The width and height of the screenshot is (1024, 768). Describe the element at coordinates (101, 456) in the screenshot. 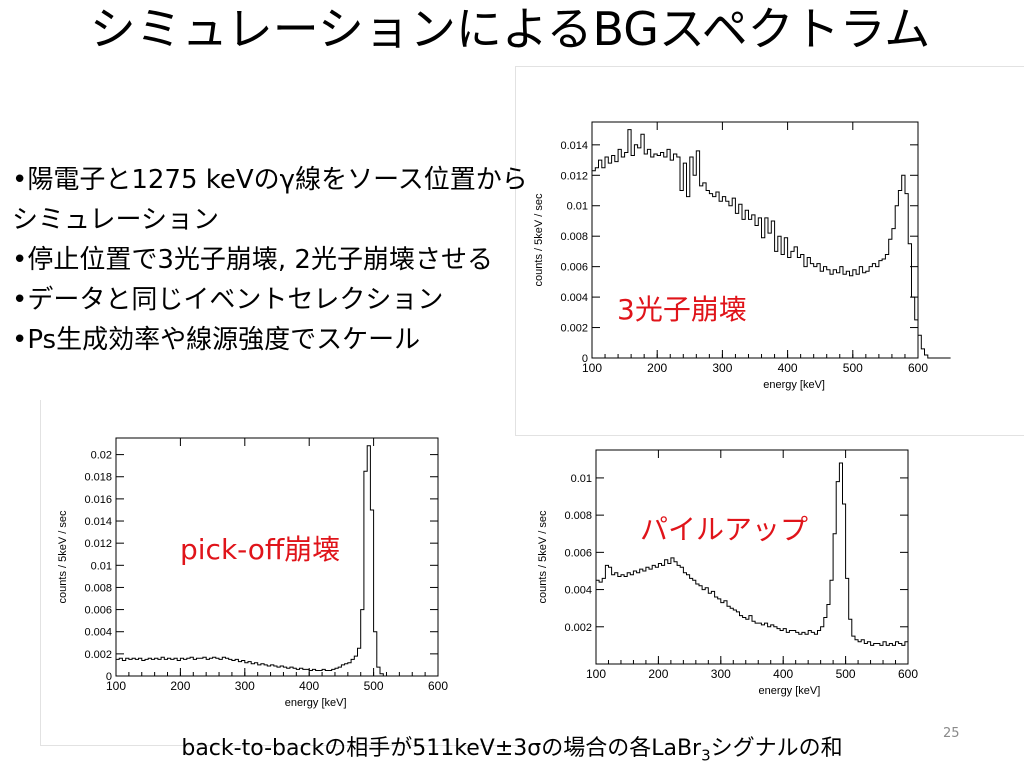

I see `y-tick-label: 0.02` at that location.